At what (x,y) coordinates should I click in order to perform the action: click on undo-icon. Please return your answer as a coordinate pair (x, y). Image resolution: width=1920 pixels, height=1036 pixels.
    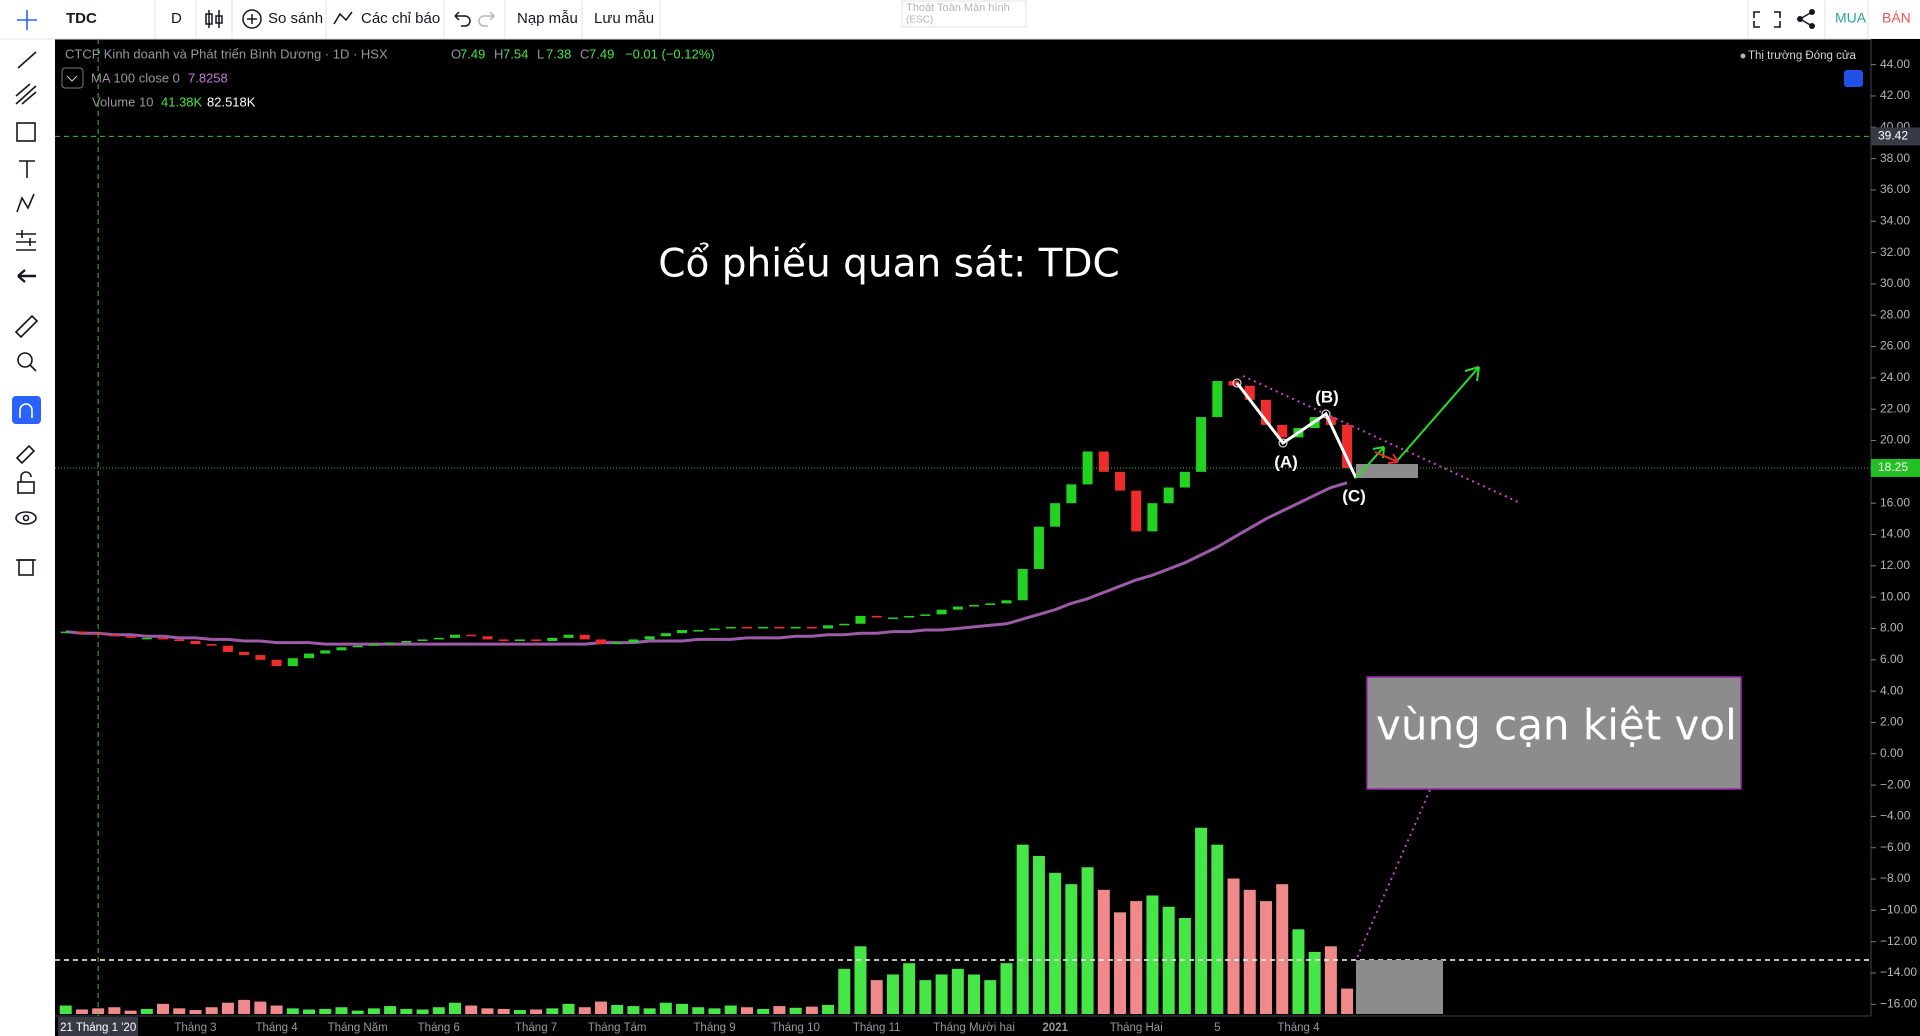
    Looking at the image, I should click on (462, 19).